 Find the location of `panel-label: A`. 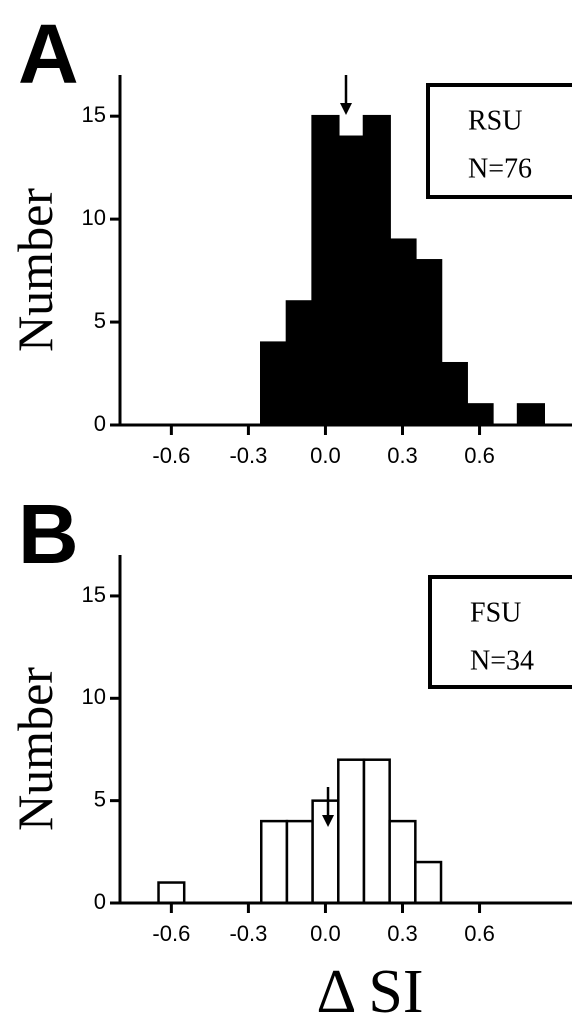

panel-label: A is located at coordinates (48, 54).